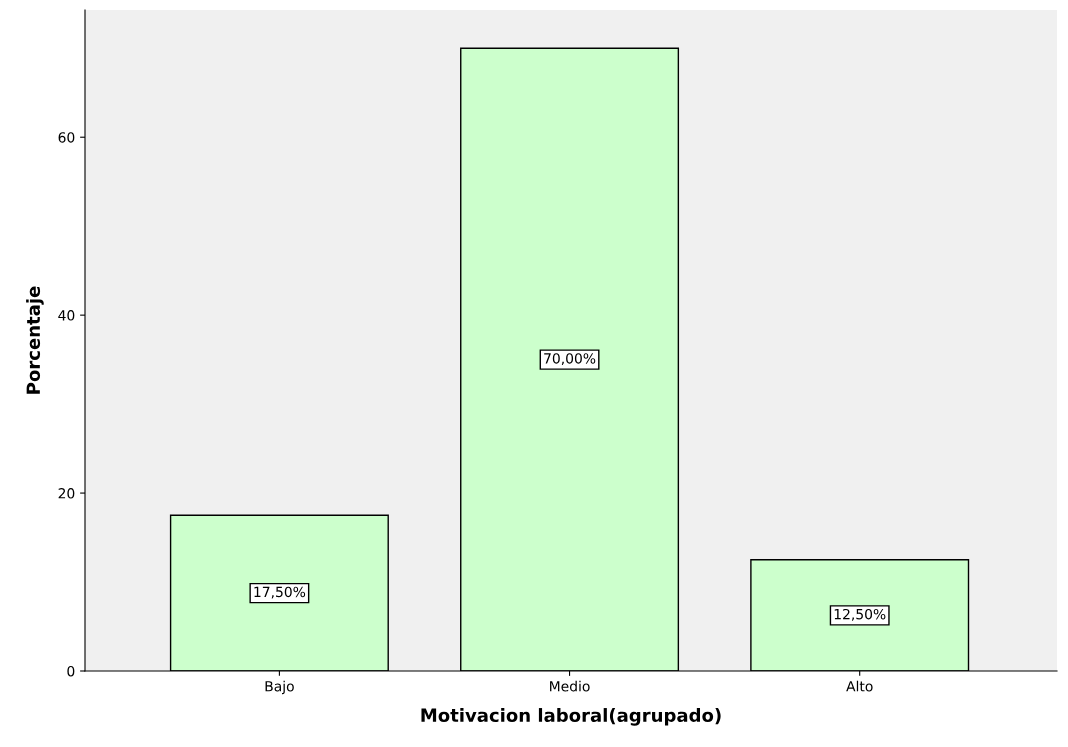  What do you see at coordinates (279, 687) in the screenshot?
I see `x-tick-label: Bajo` at bounding box center [279, 687].